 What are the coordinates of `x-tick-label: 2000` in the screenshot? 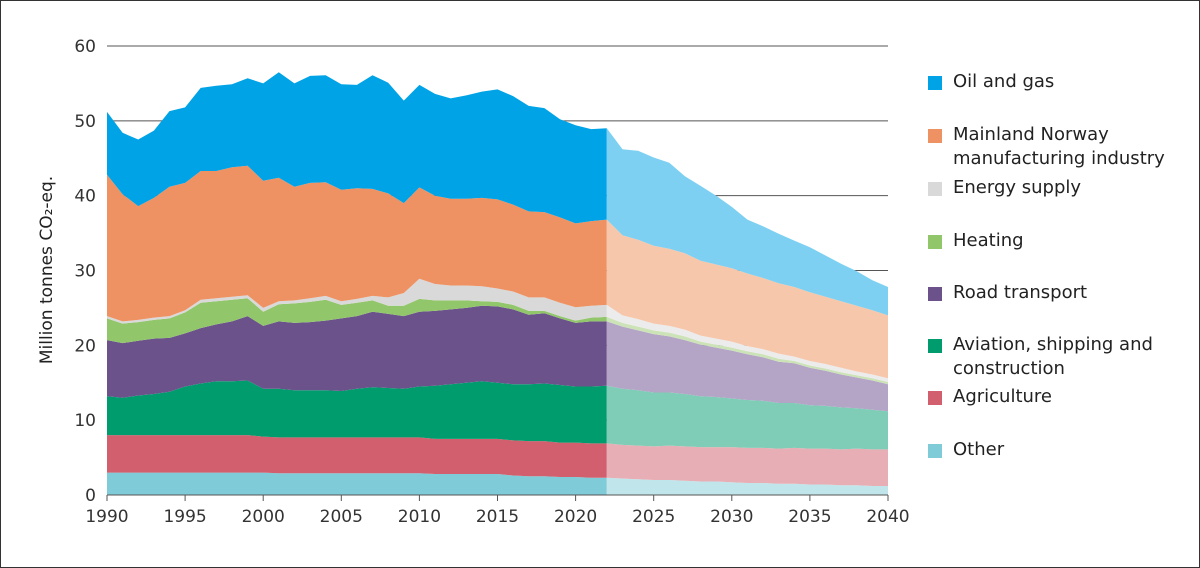 It's located at (263, 517).